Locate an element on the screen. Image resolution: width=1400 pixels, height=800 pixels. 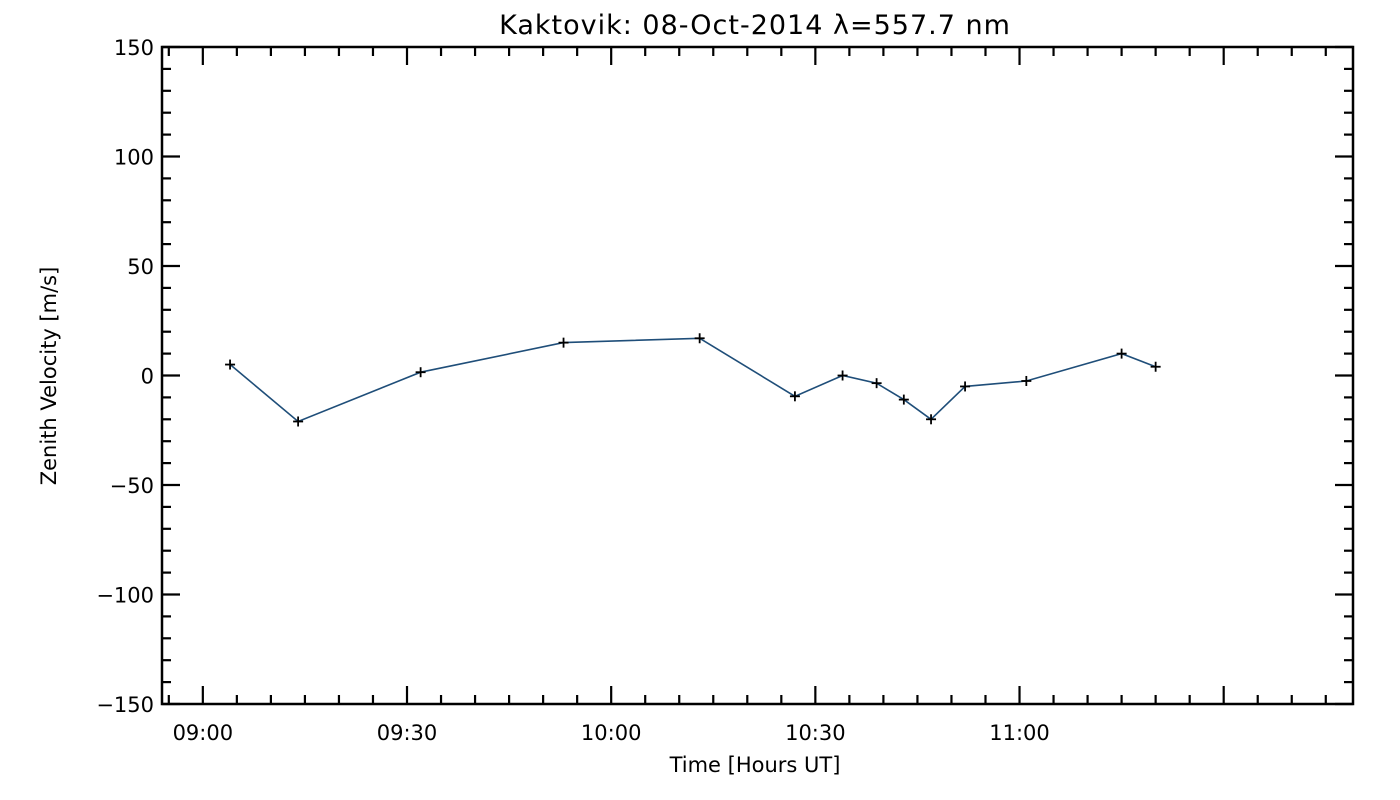
series-line is located at coordinates (692, 380).